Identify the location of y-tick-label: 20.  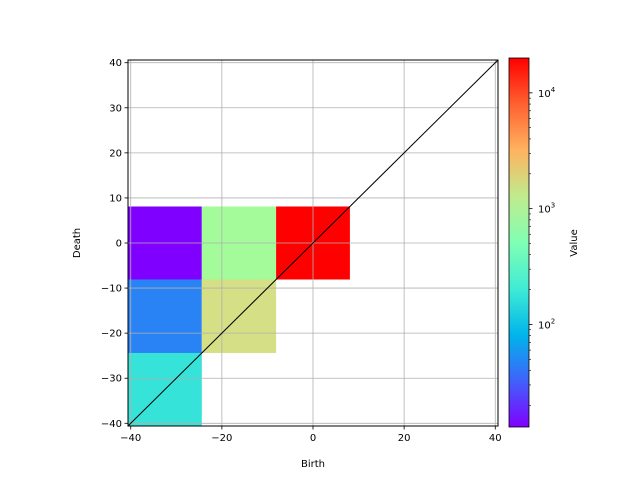
(115, 153).